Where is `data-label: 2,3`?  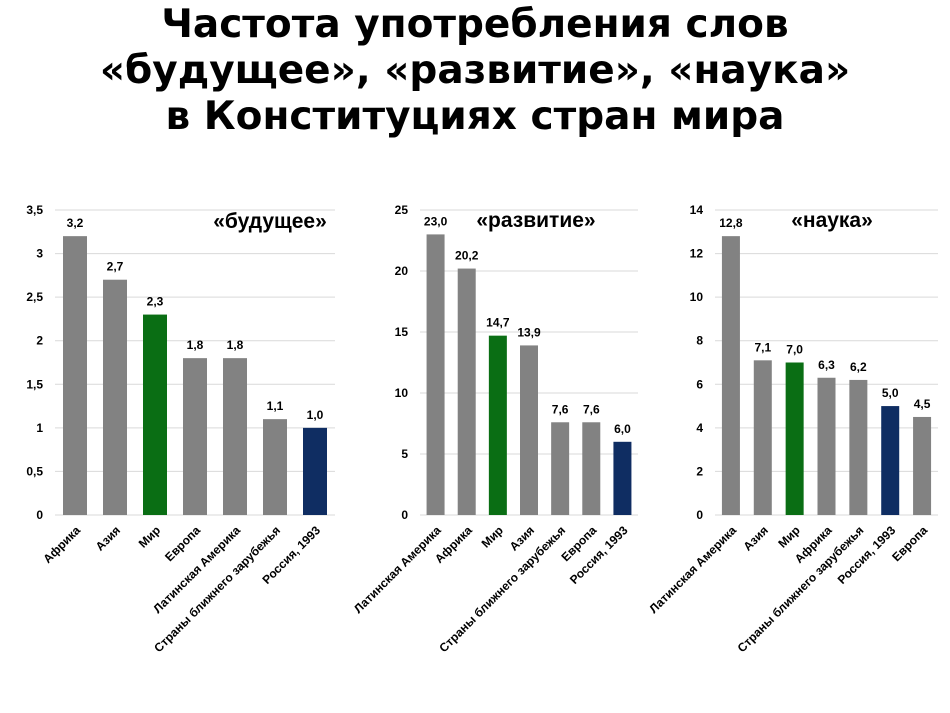 data-label: 2,3 is located at coordinates (155, 302).